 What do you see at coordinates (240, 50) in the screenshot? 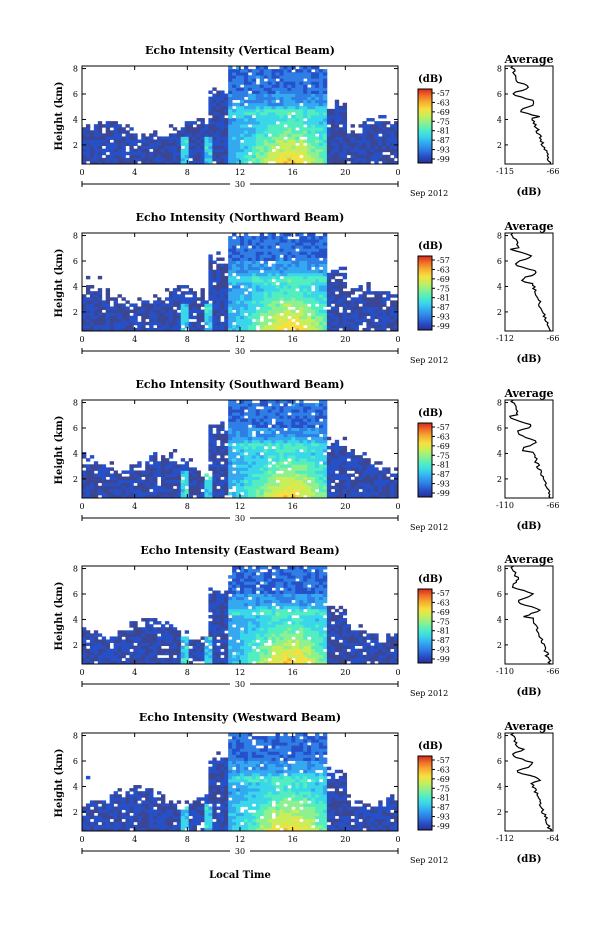
I see `panel-title: Echo Intensity (Vertical Beam)` at bounding box center [240, 50].